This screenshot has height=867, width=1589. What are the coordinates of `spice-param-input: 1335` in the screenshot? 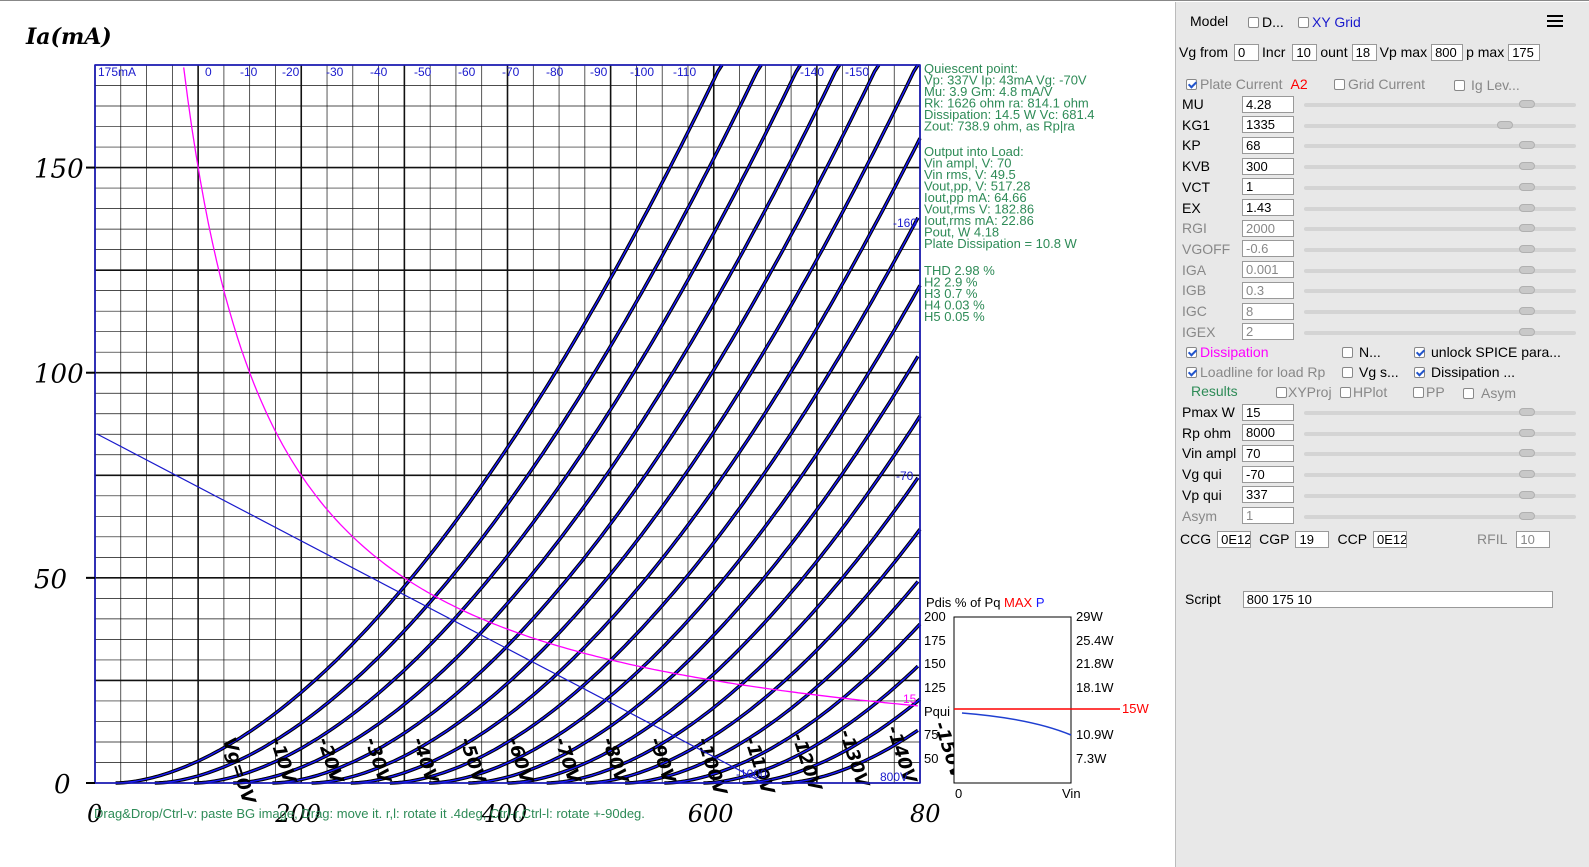 It's located at (1268, 125).